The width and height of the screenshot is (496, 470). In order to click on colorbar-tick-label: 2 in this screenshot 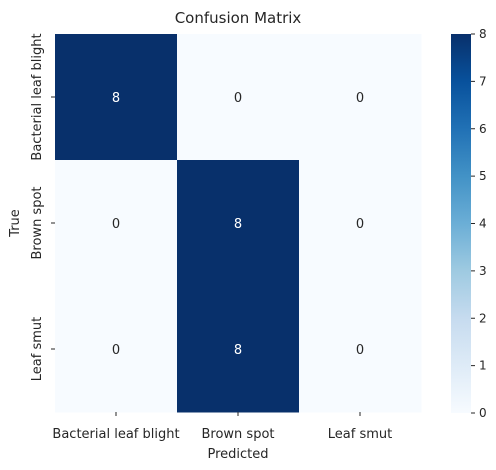, I will do `click(483, 318)`.